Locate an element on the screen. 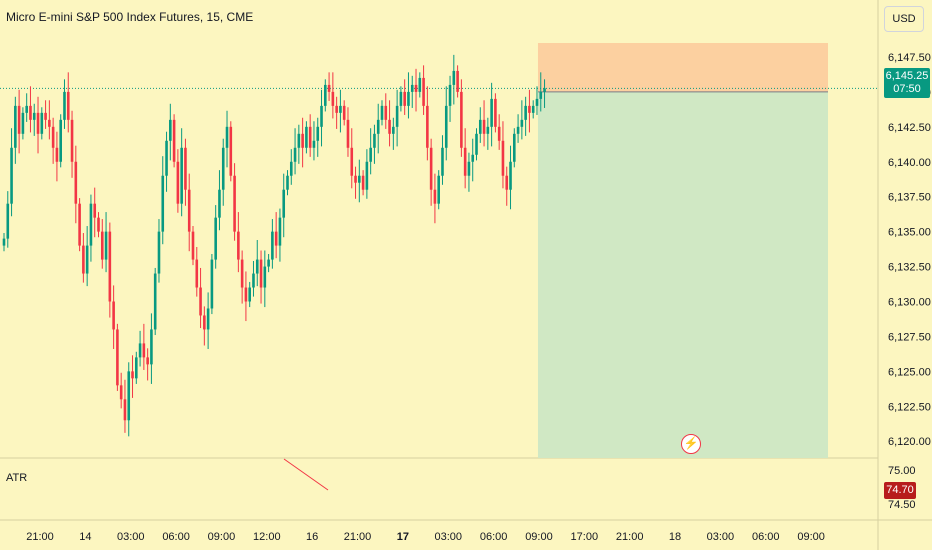 This screenshot has height=550, width=932. x-tick-label: 14 is located at coordinates (85, 537).